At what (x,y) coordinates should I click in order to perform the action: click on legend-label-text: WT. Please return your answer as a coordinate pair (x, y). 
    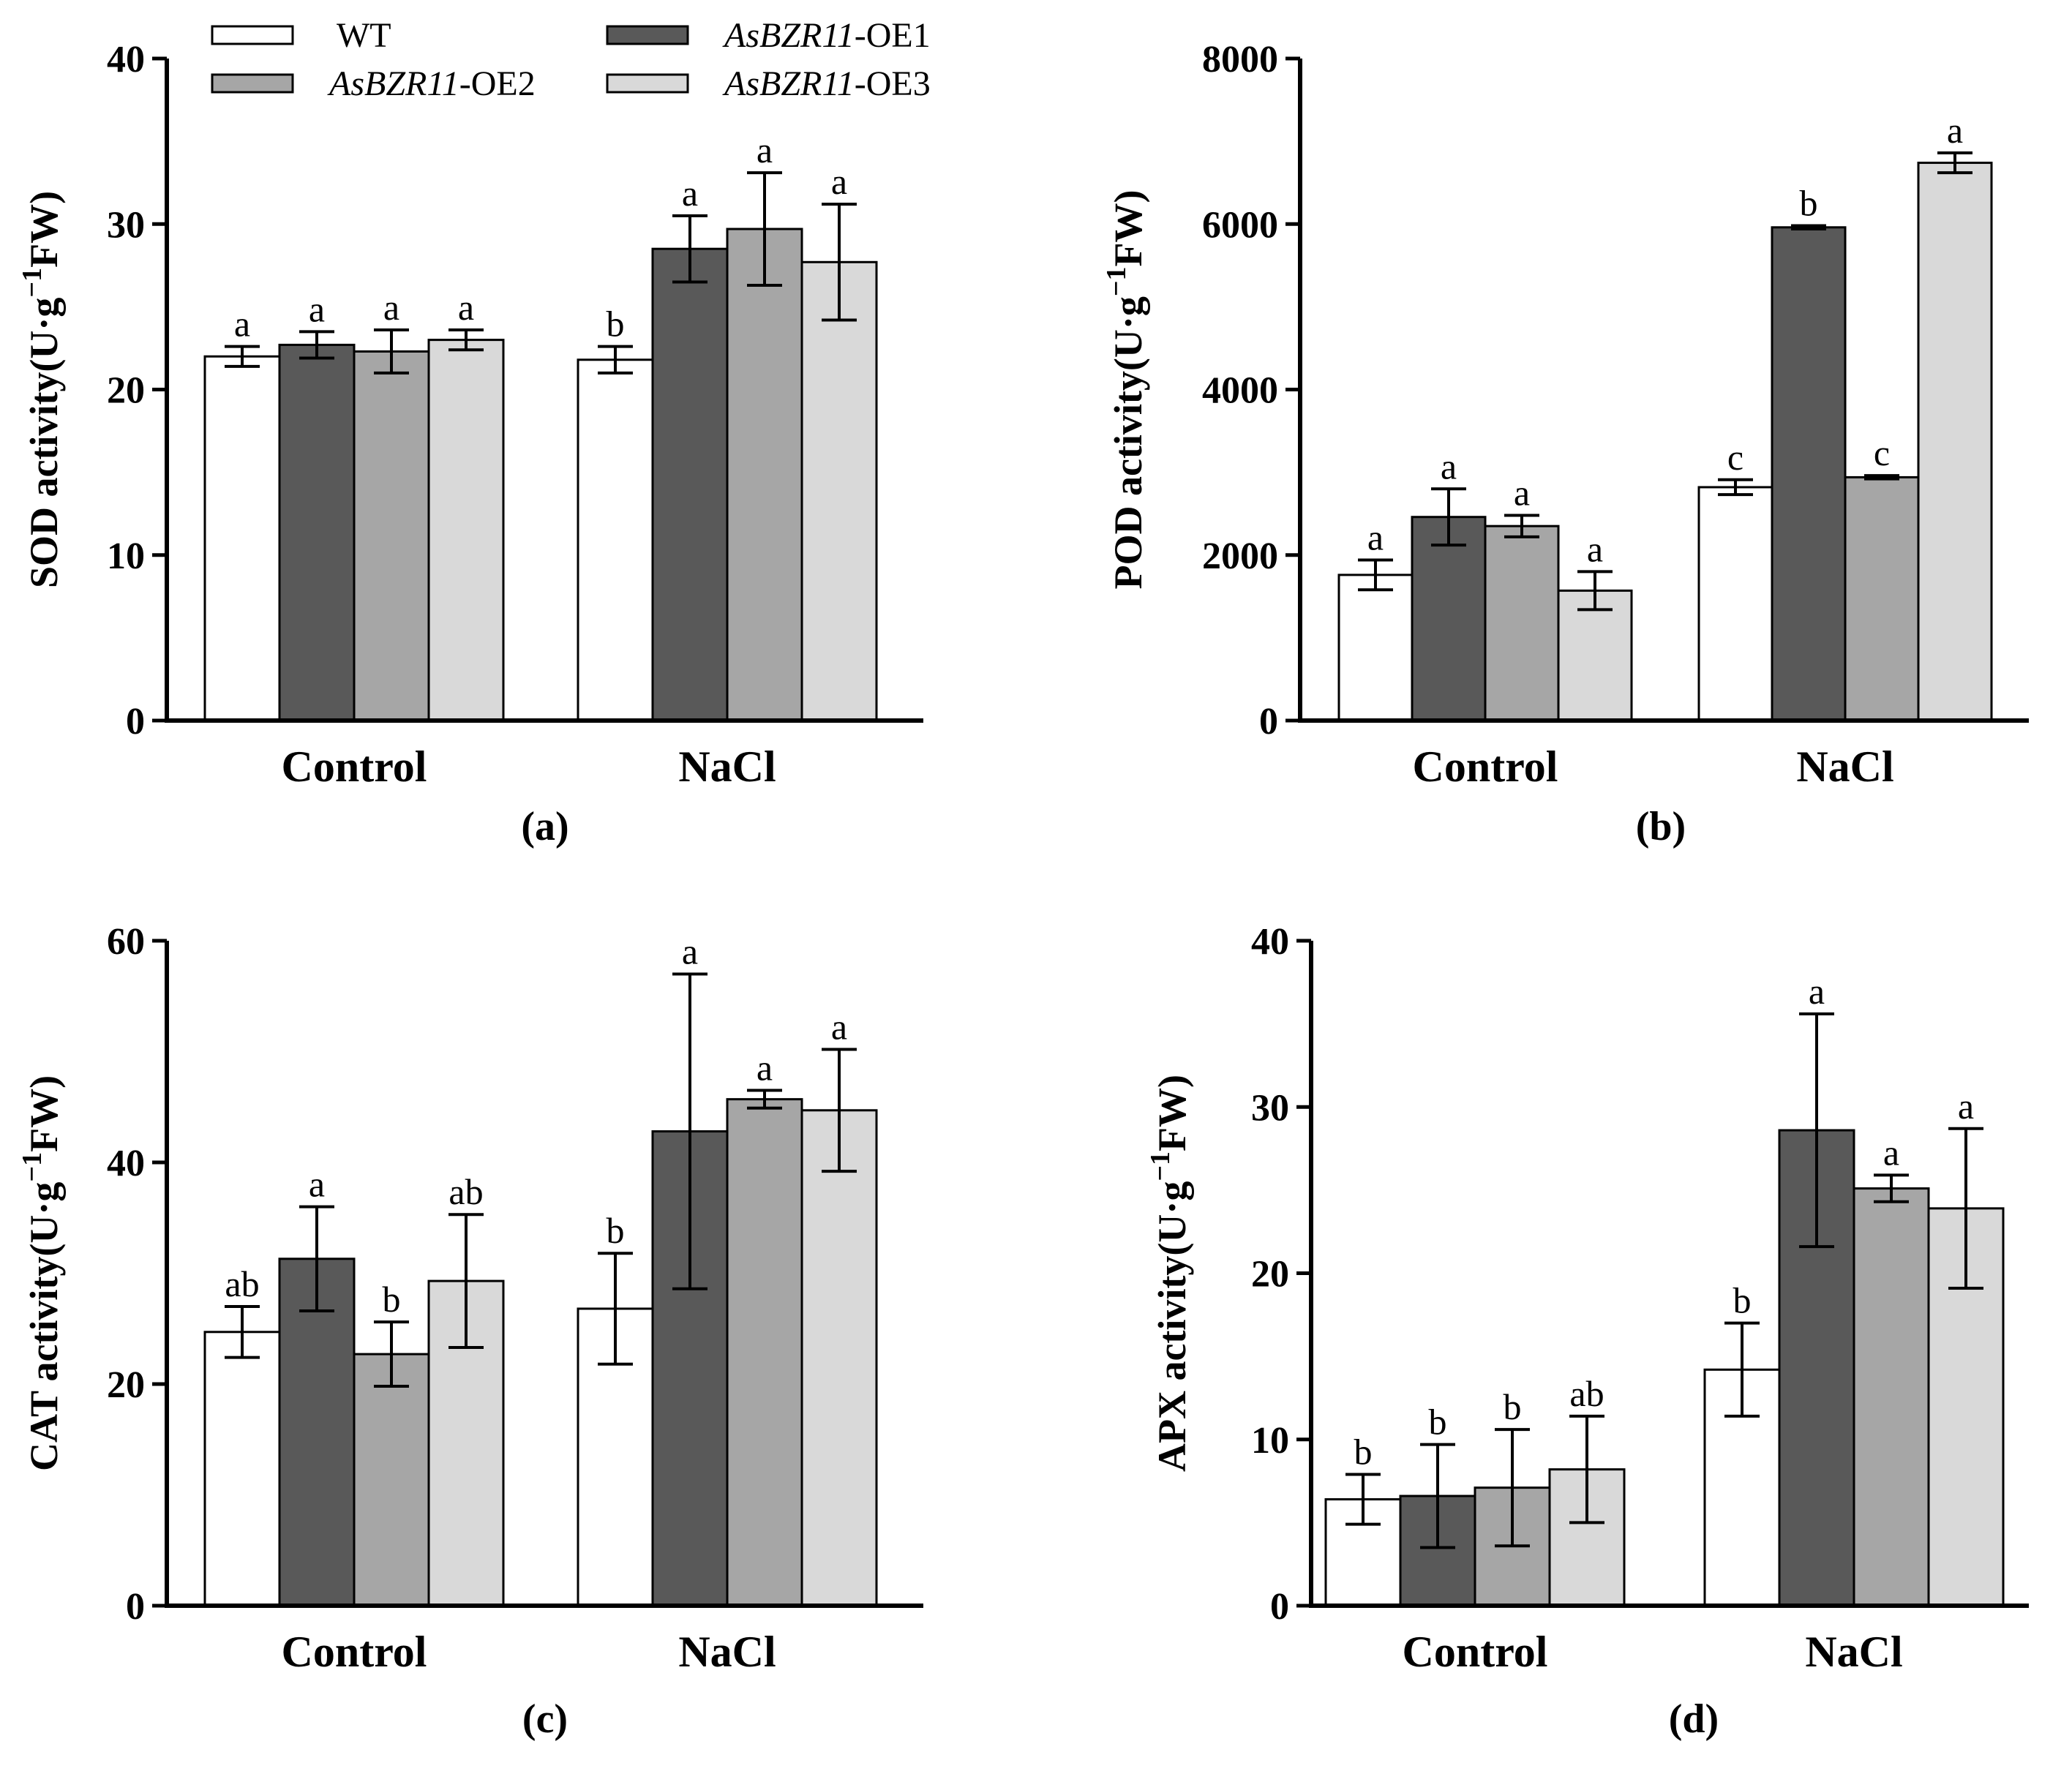
    Looking at the image, I should click on (364, 35).